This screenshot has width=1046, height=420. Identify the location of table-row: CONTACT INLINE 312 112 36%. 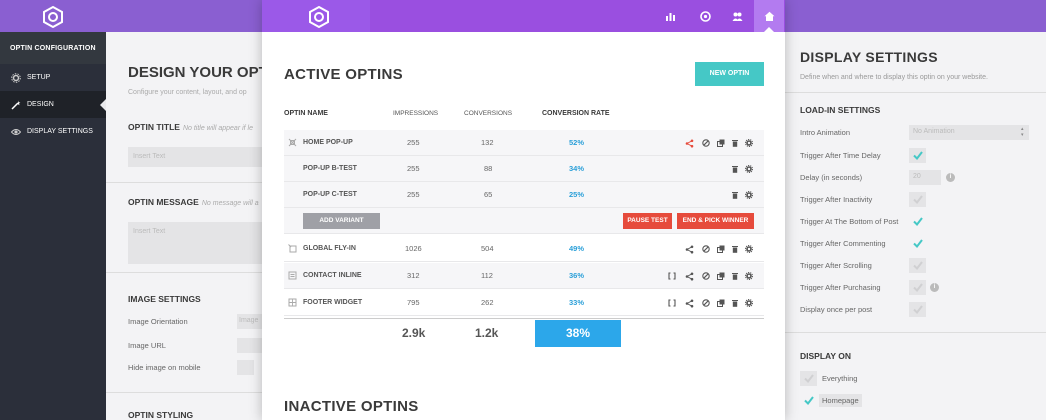
(524, 276).